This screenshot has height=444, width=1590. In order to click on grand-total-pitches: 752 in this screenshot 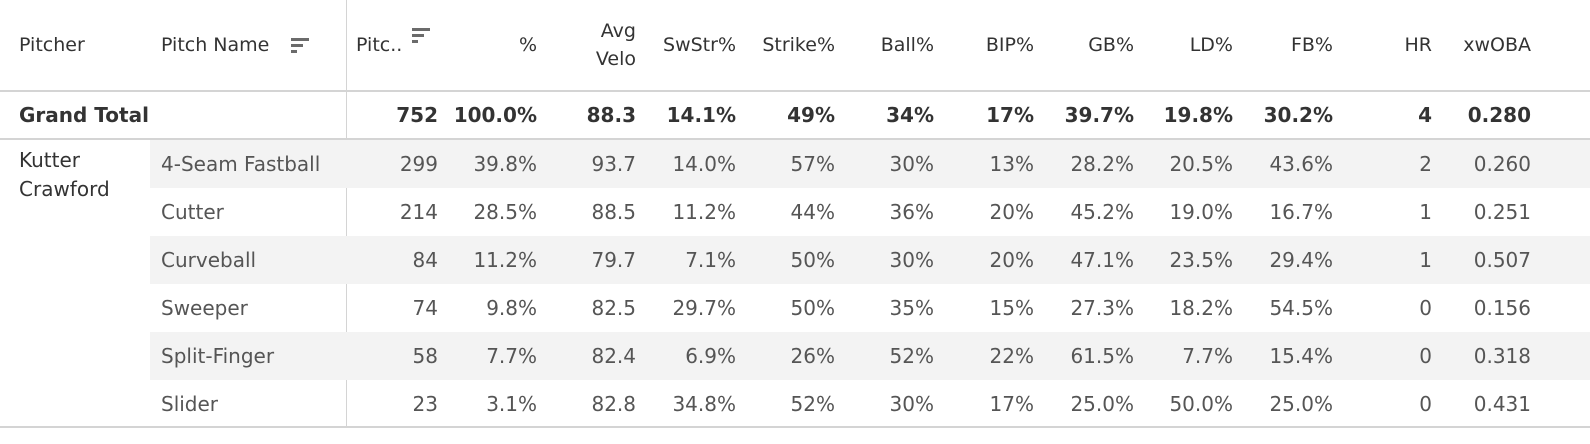, I will do `click(417, 115)`.